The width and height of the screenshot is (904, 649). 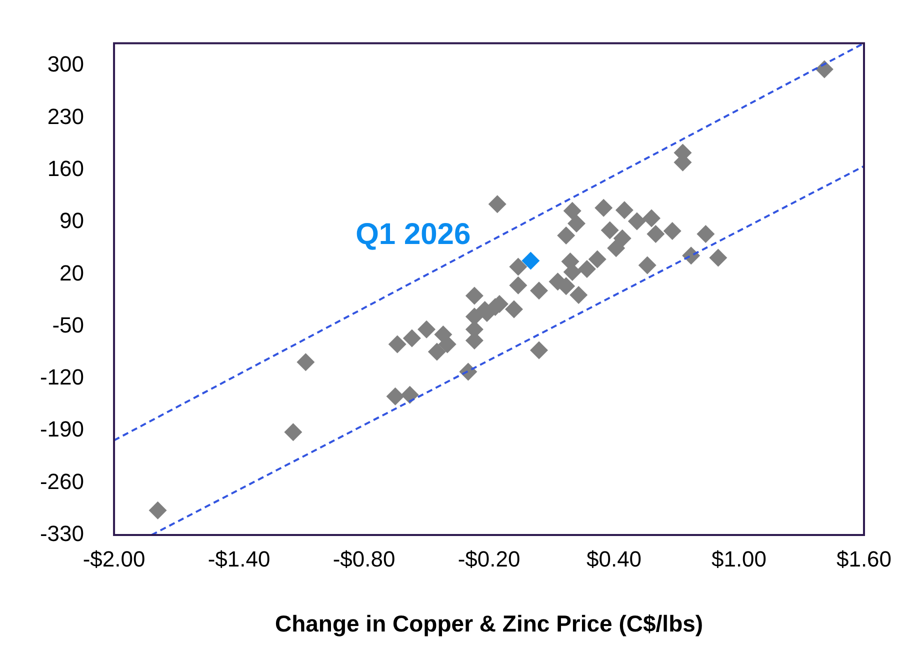 What do you see at coordinates (65, 168) in the screenshot?
I see `y-tick-label: 160` at bounding box center [65, 168].